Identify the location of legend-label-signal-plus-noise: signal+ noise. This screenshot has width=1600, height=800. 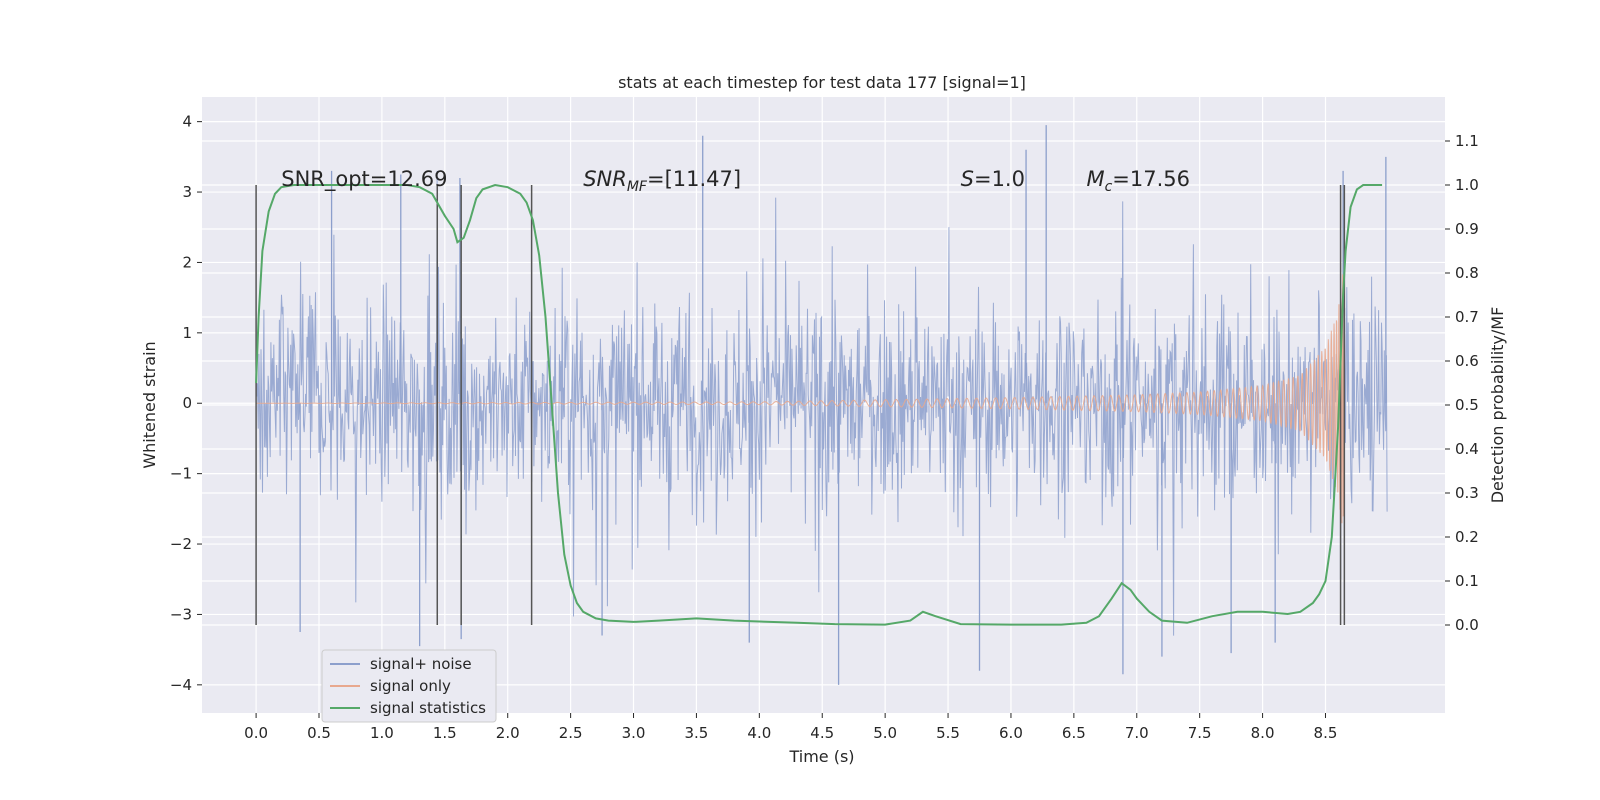
(421, 664).